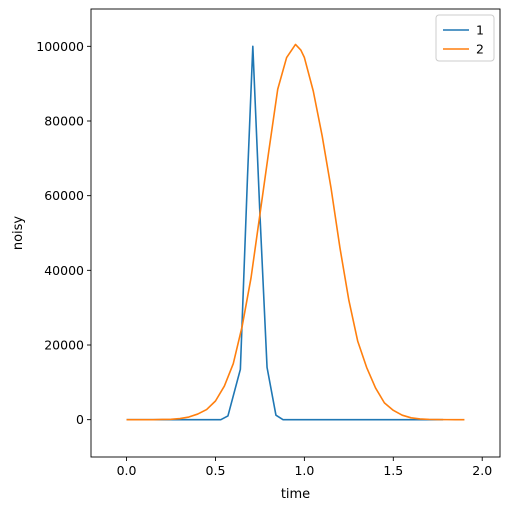 The image size is (511, 511). Describe the element at coordinates (480, 49) in the screenshot. I see `legend-label-2: 2` at that location.